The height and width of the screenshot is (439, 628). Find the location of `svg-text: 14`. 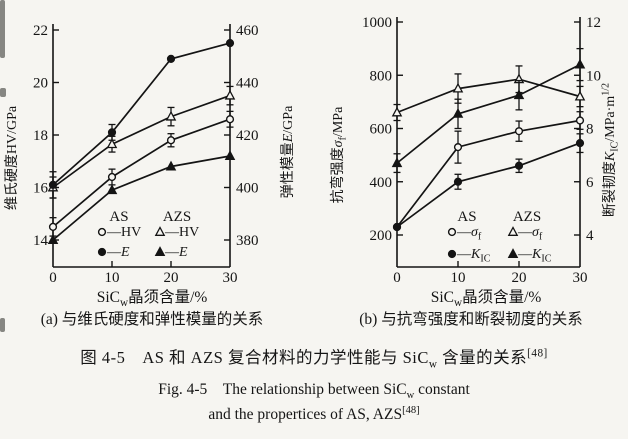

svg-text: 14 is located at coordinates (41, 241).